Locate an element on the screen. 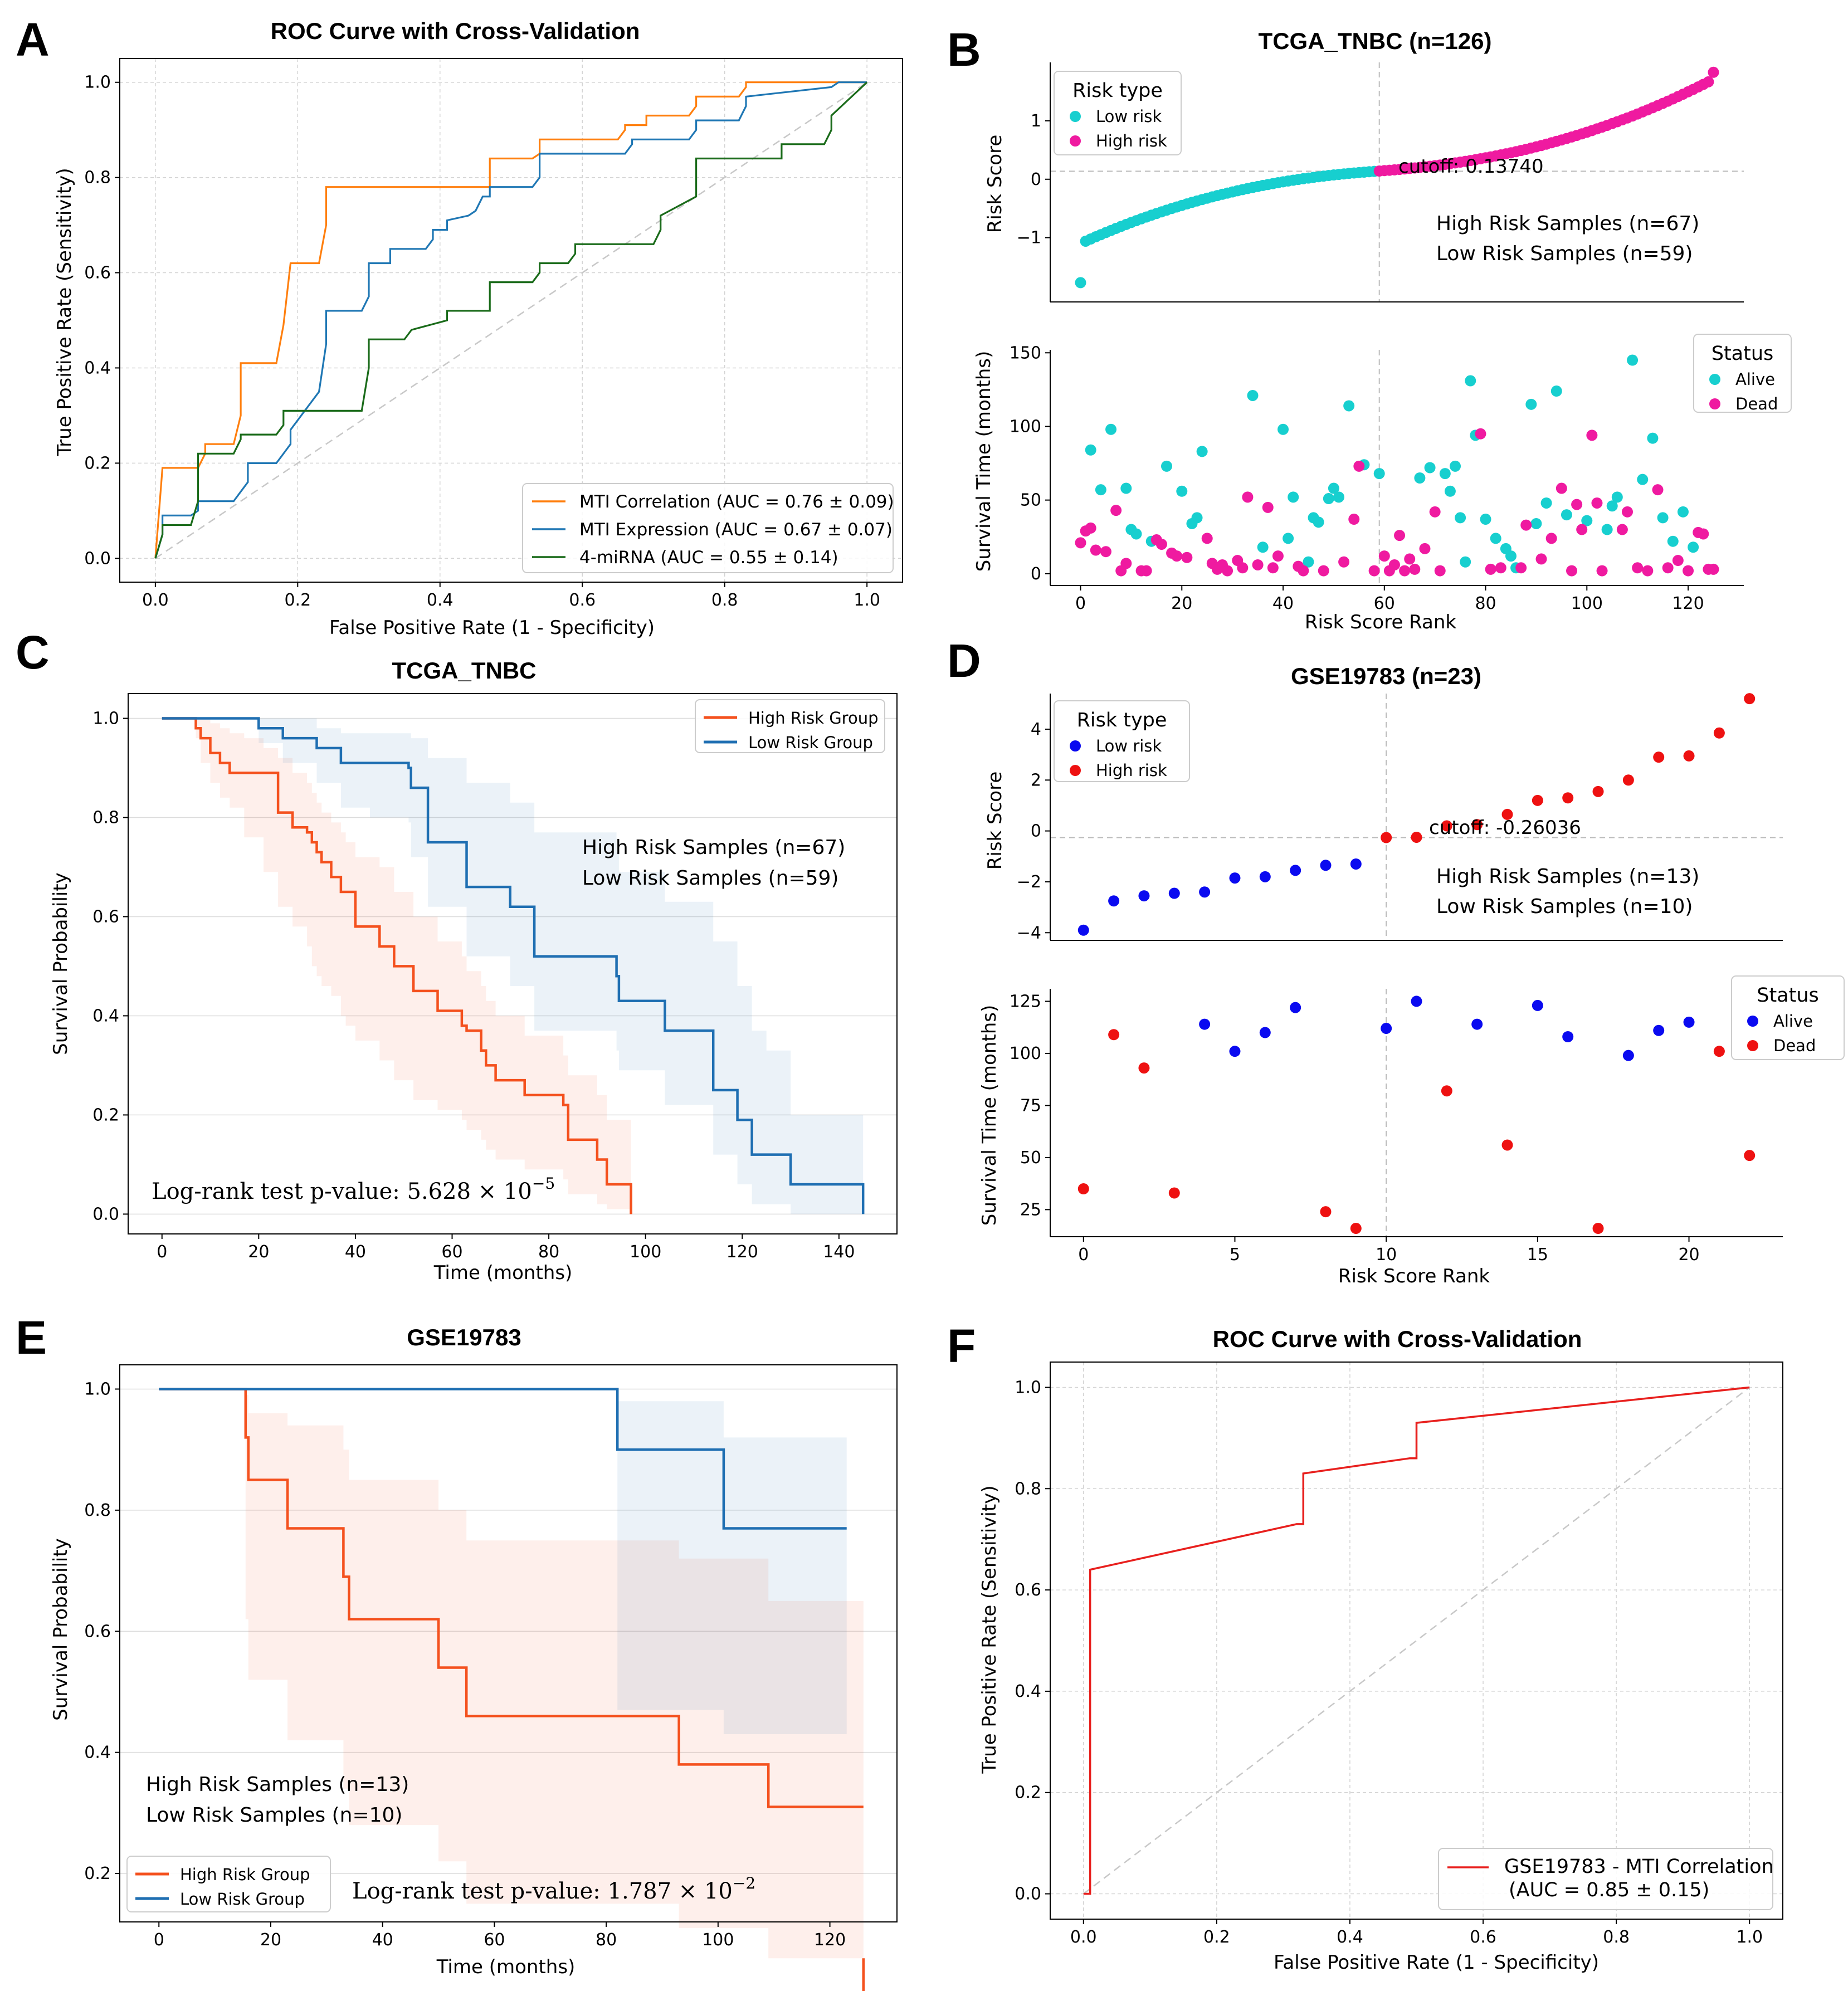 The image size is (1848, 1991). chart-e-xtick-label: 40 is located at coordinates (383, 1940).